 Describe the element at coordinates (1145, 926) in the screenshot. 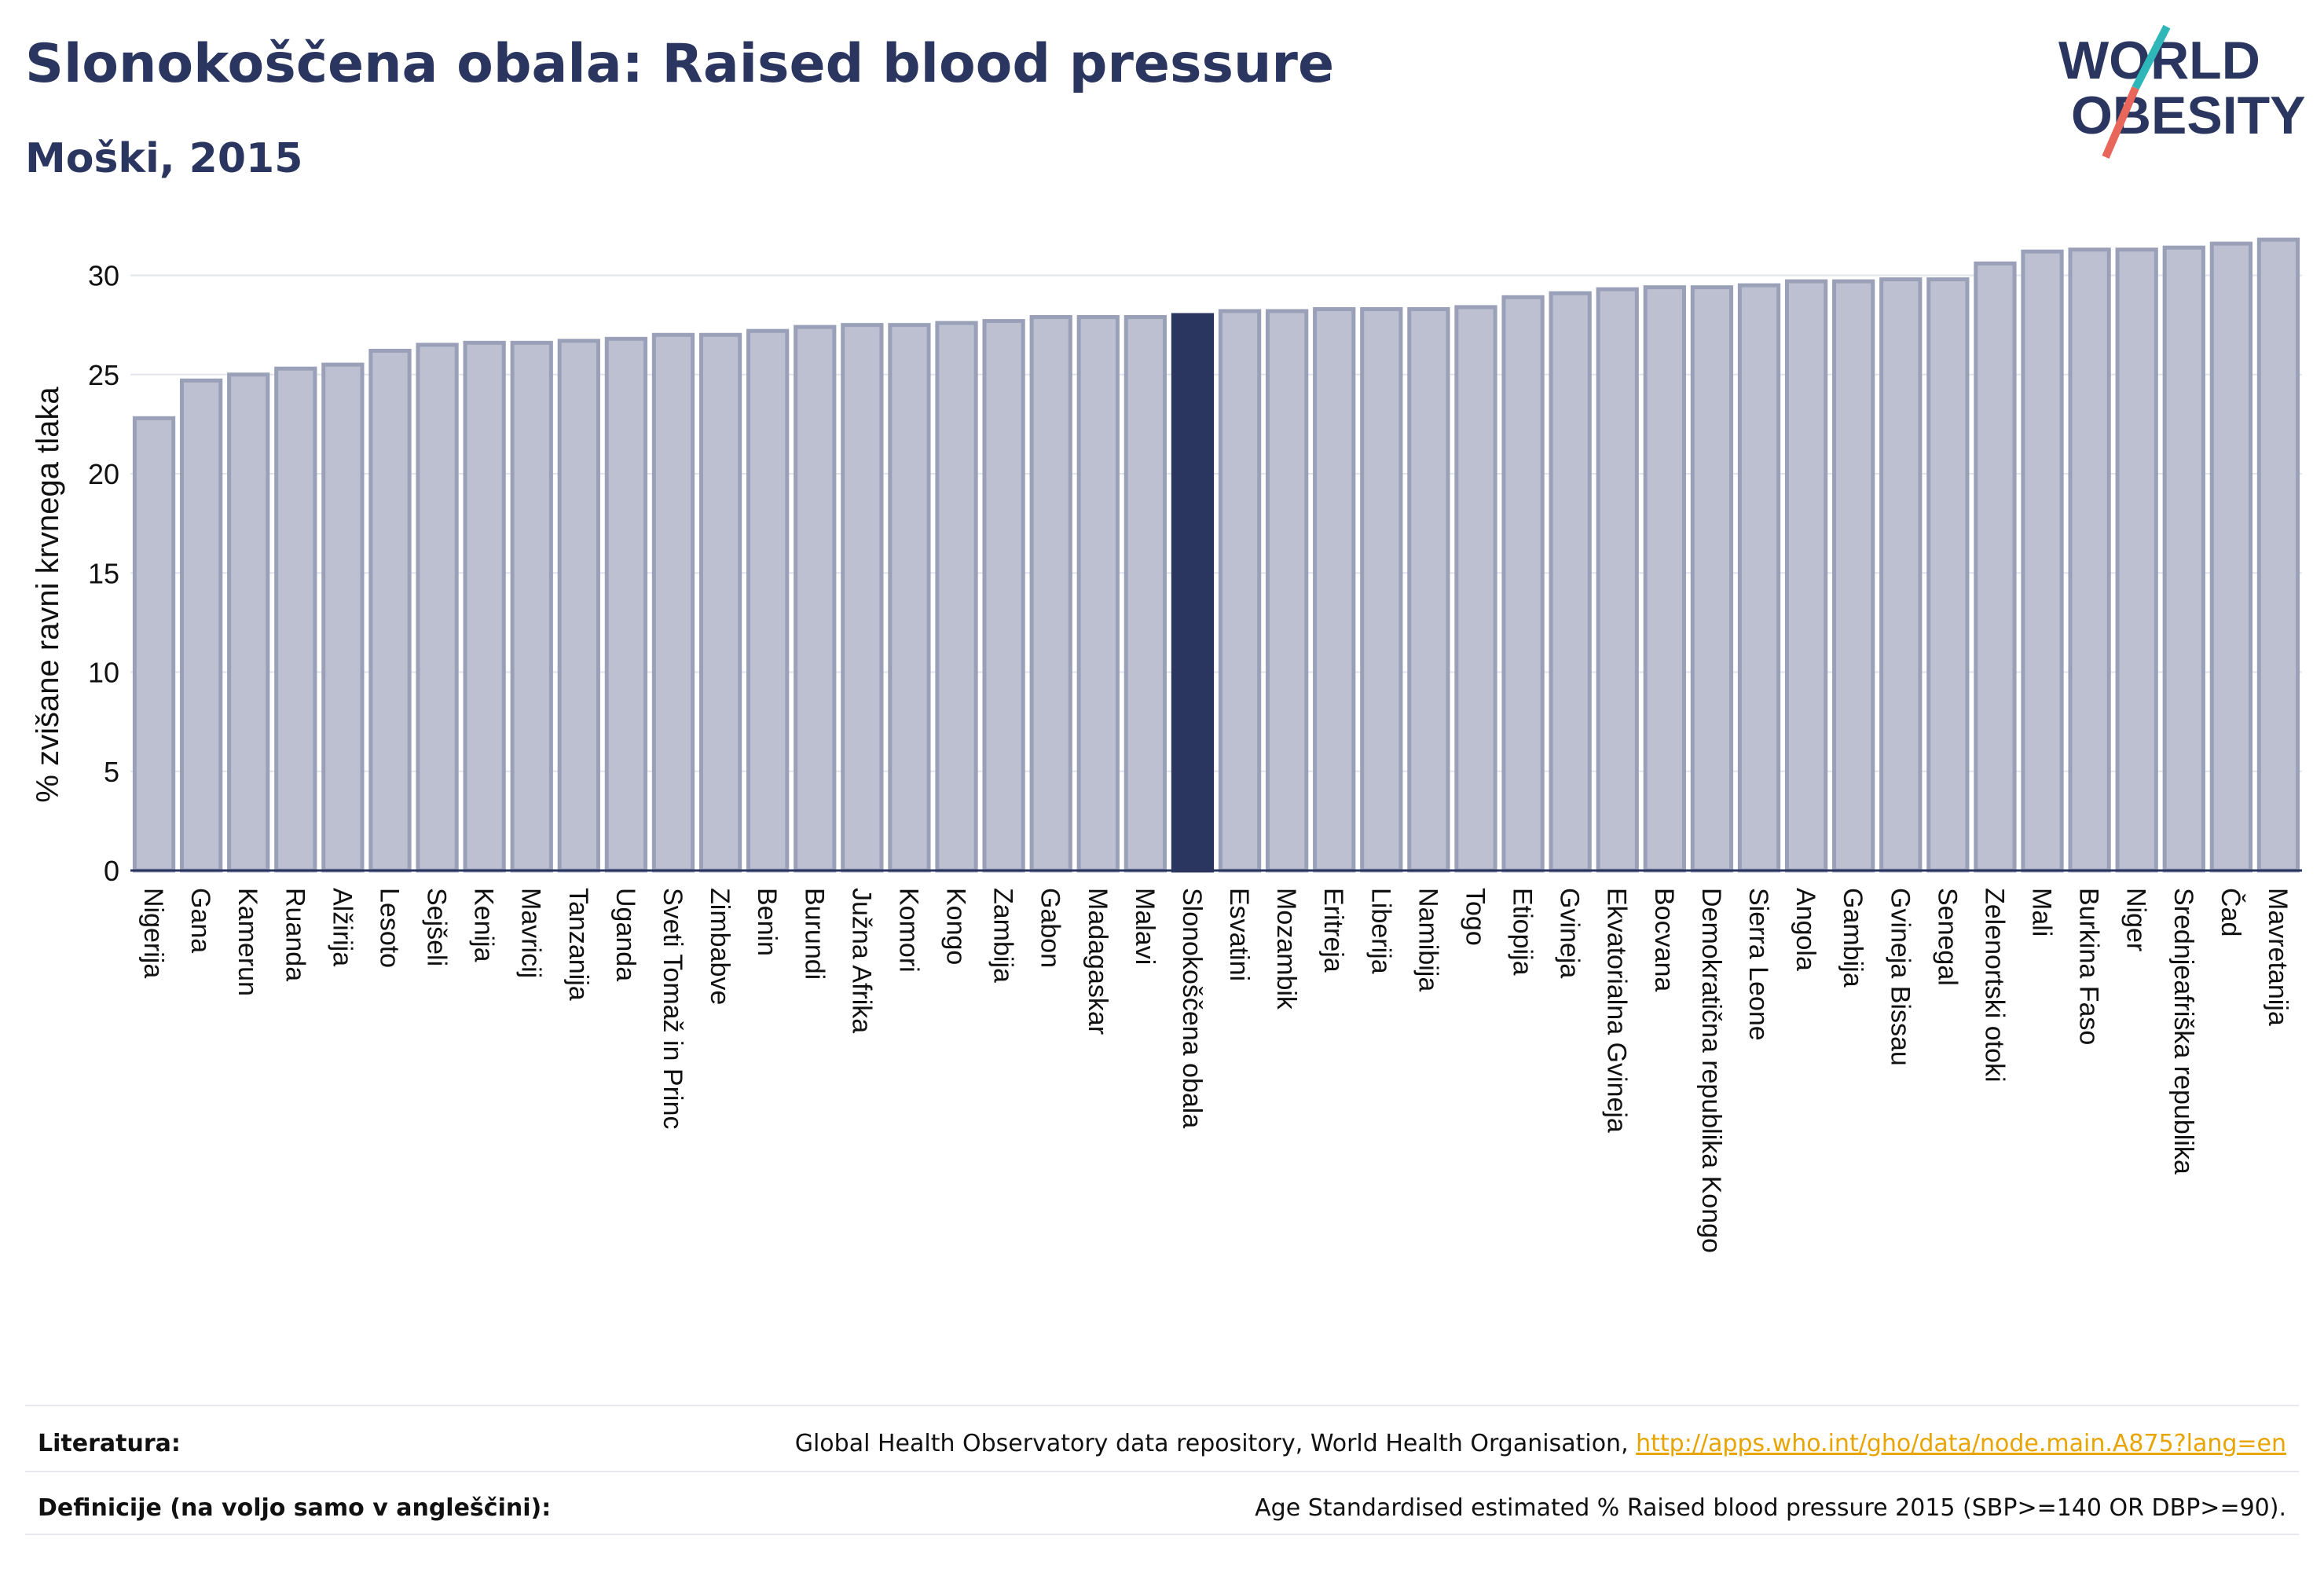

I see `x-tick-label: Malavi` at that location.